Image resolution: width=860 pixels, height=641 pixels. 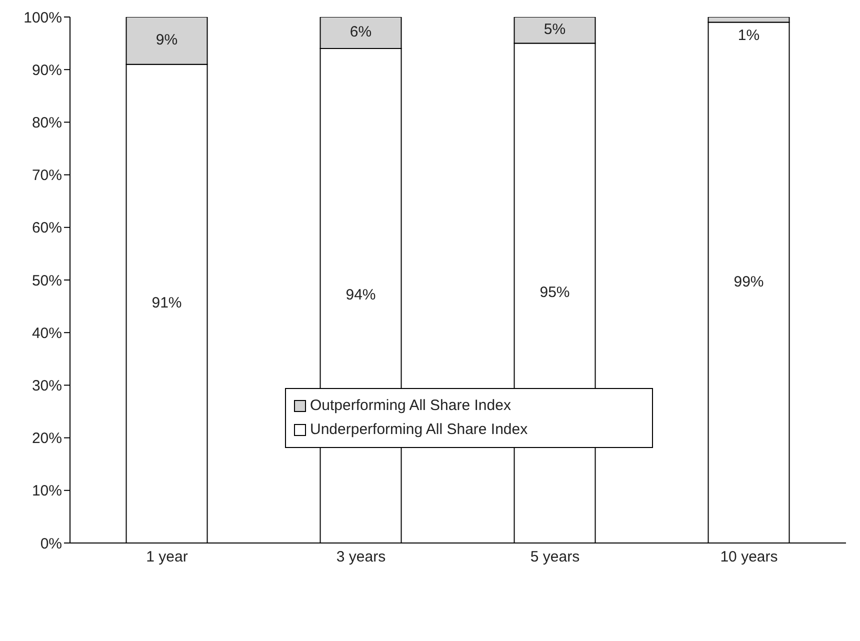 I want to click on legend-label: Underperforming All Share Index, so click(x=419, y=430).